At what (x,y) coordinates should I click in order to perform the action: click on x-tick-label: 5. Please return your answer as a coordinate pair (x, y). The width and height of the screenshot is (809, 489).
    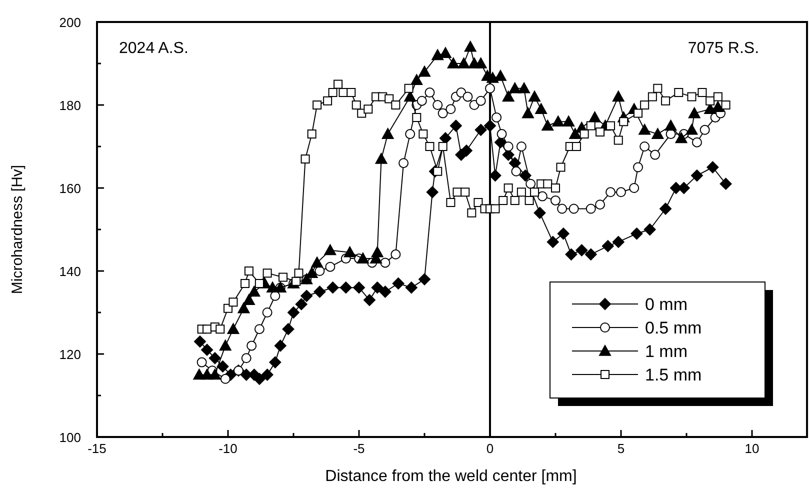
    Looking at the image, I should click on (621, 448).